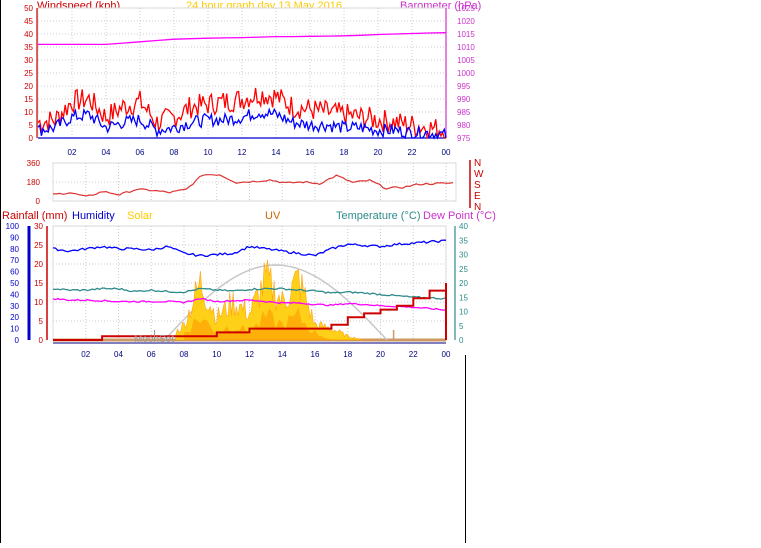  I want to click on rain-tick-label: 10, so click(38, 302).